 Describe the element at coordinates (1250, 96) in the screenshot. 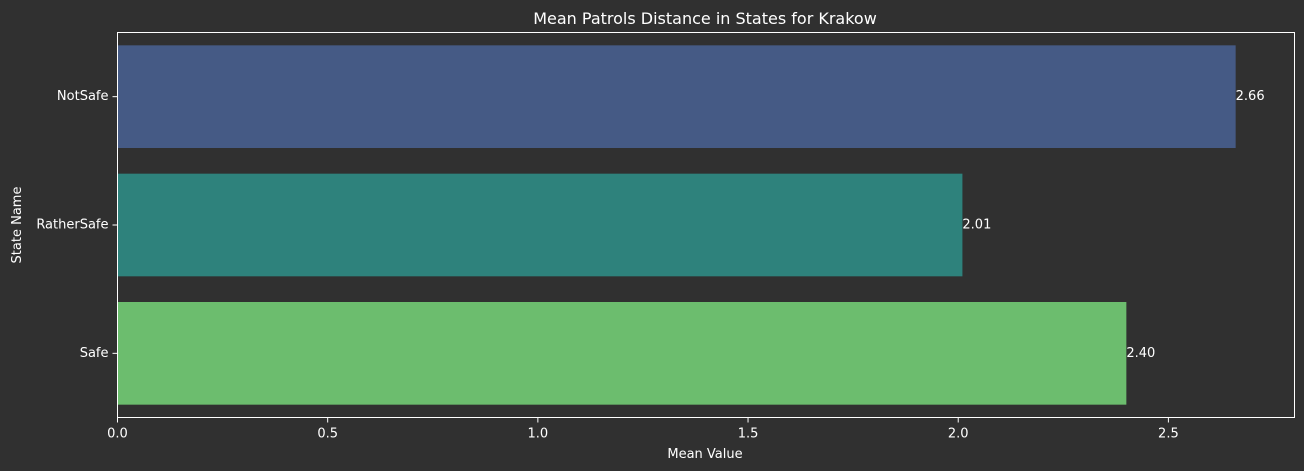

I see `value-label-notsafe: 2.66` at that location.